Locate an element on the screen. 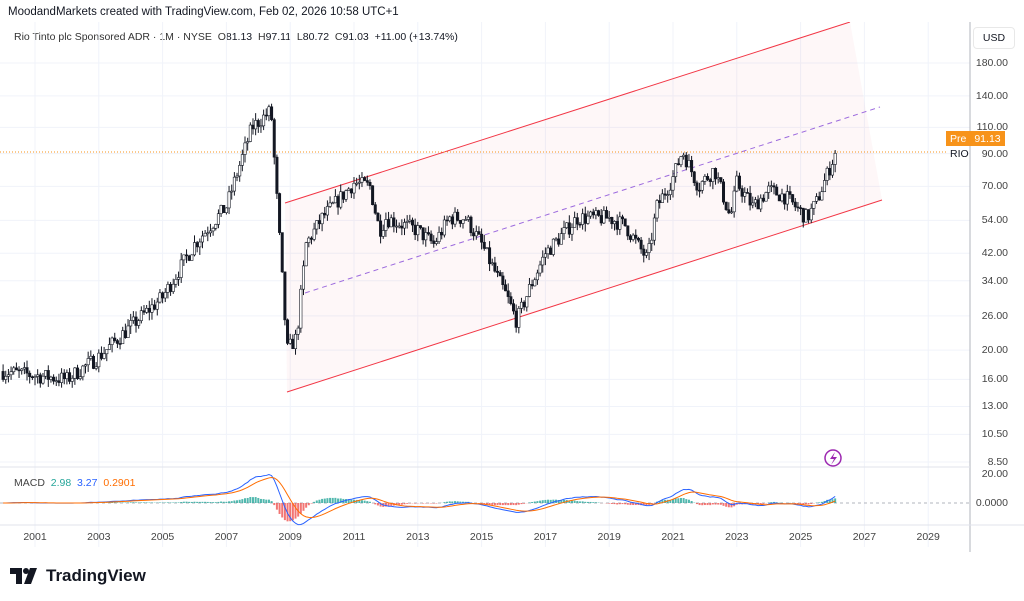  time-axis-label: 2029 is located at coordinates (928, 537).